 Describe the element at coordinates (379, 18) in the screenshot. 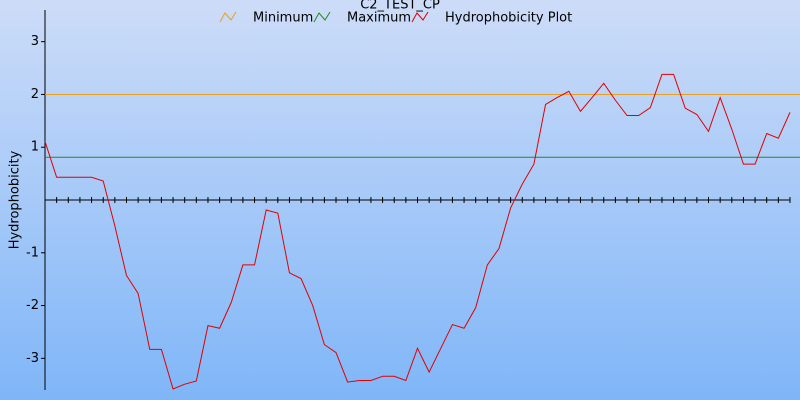

I see `legend-label: Maximum` at that location.